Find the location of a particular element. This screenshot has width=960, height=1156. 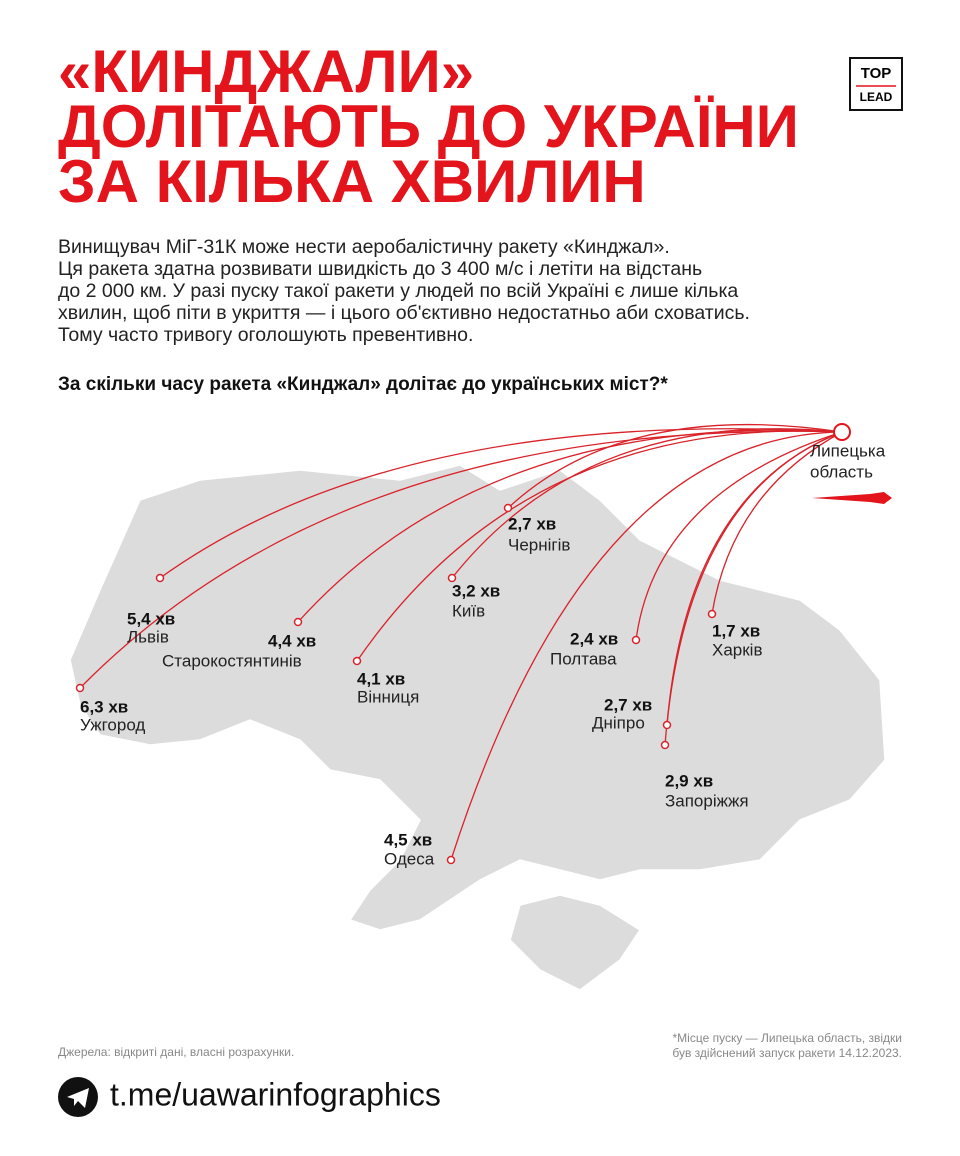

missile-icon is located at coordinates (852, 498).